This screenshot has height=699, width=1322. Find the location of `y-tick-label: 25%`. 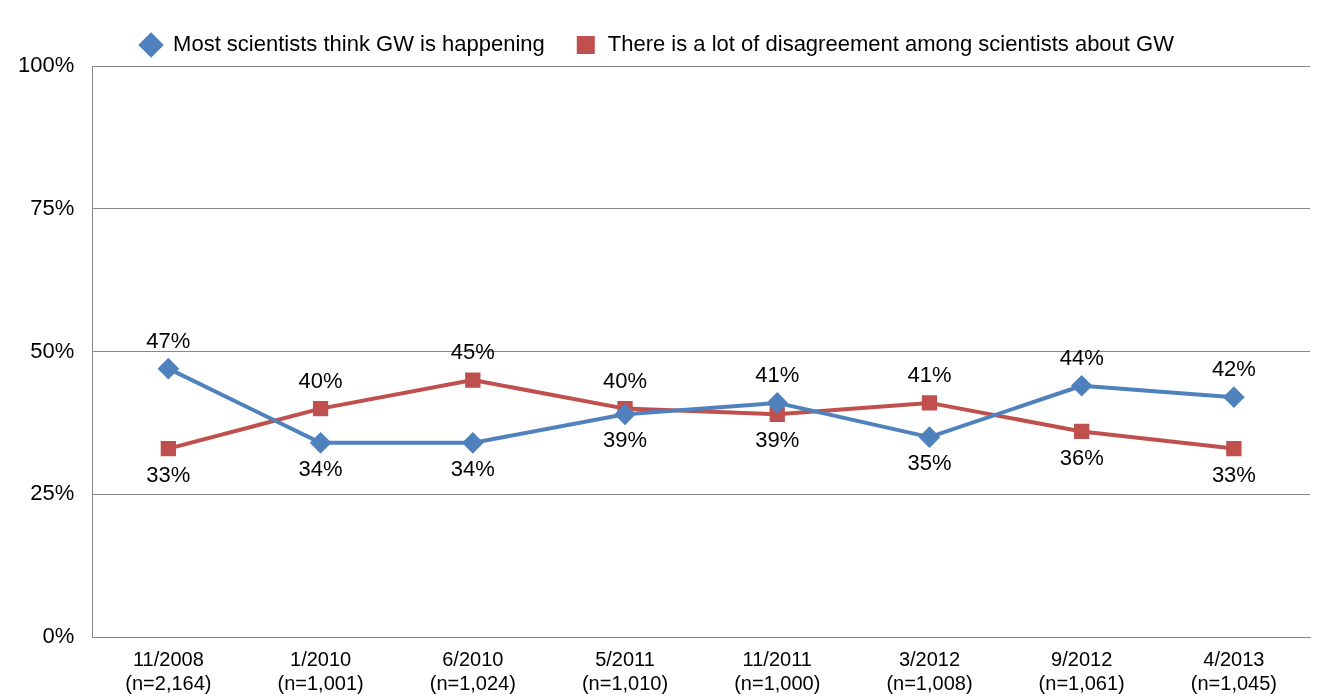

y-tick-label: 25% is located at coordinates (52, 493).